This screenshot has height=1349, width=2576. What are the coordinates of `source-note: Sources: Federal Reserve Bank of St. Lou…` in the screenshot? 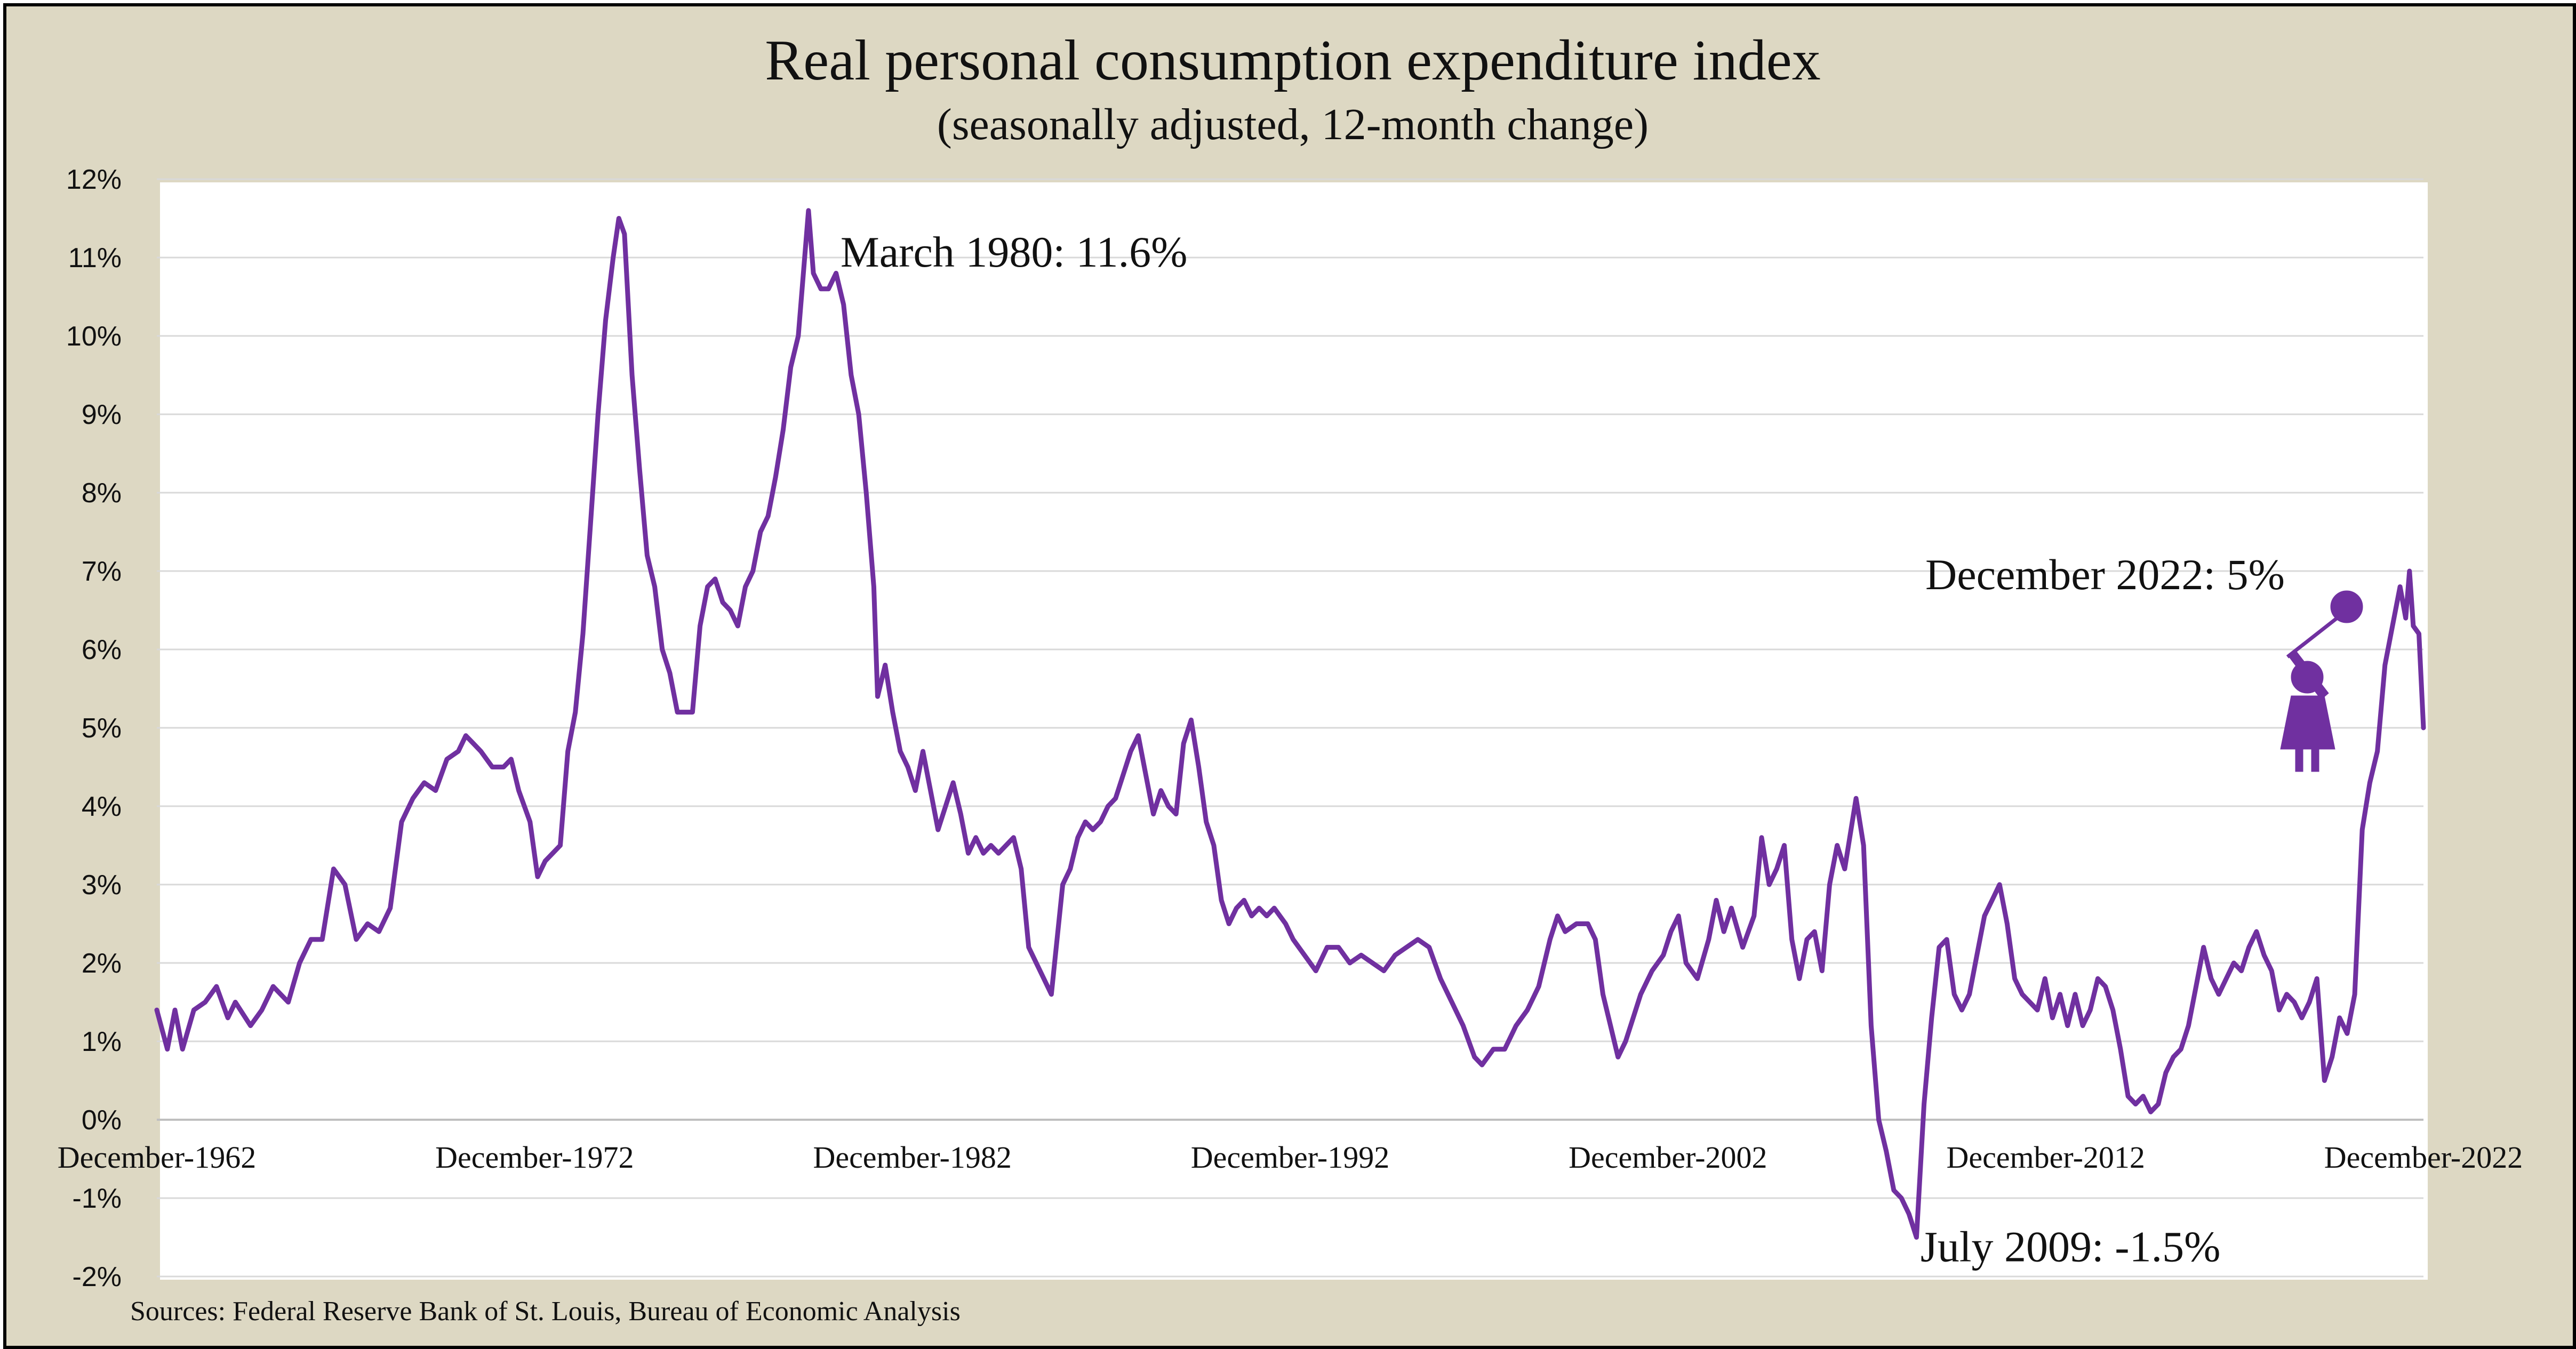 It's located at (545, 1311).